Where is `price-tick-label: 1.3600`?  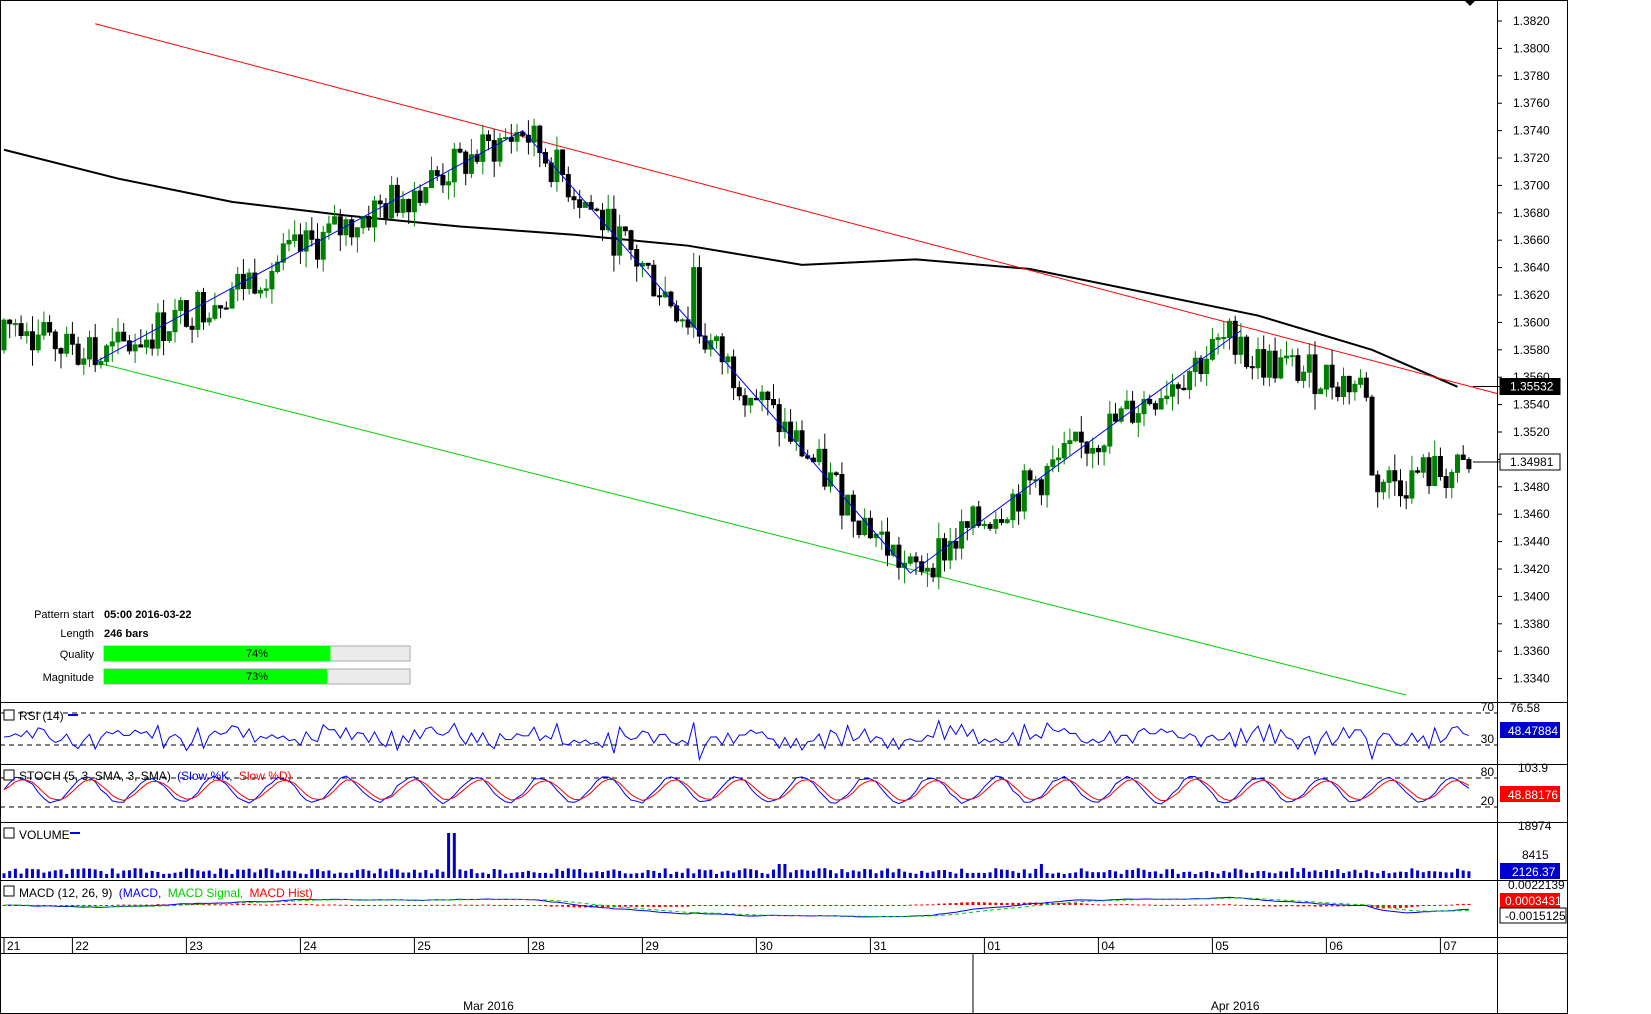
price-tick-label: 1.3600 is located at coordinates (1531, 322).